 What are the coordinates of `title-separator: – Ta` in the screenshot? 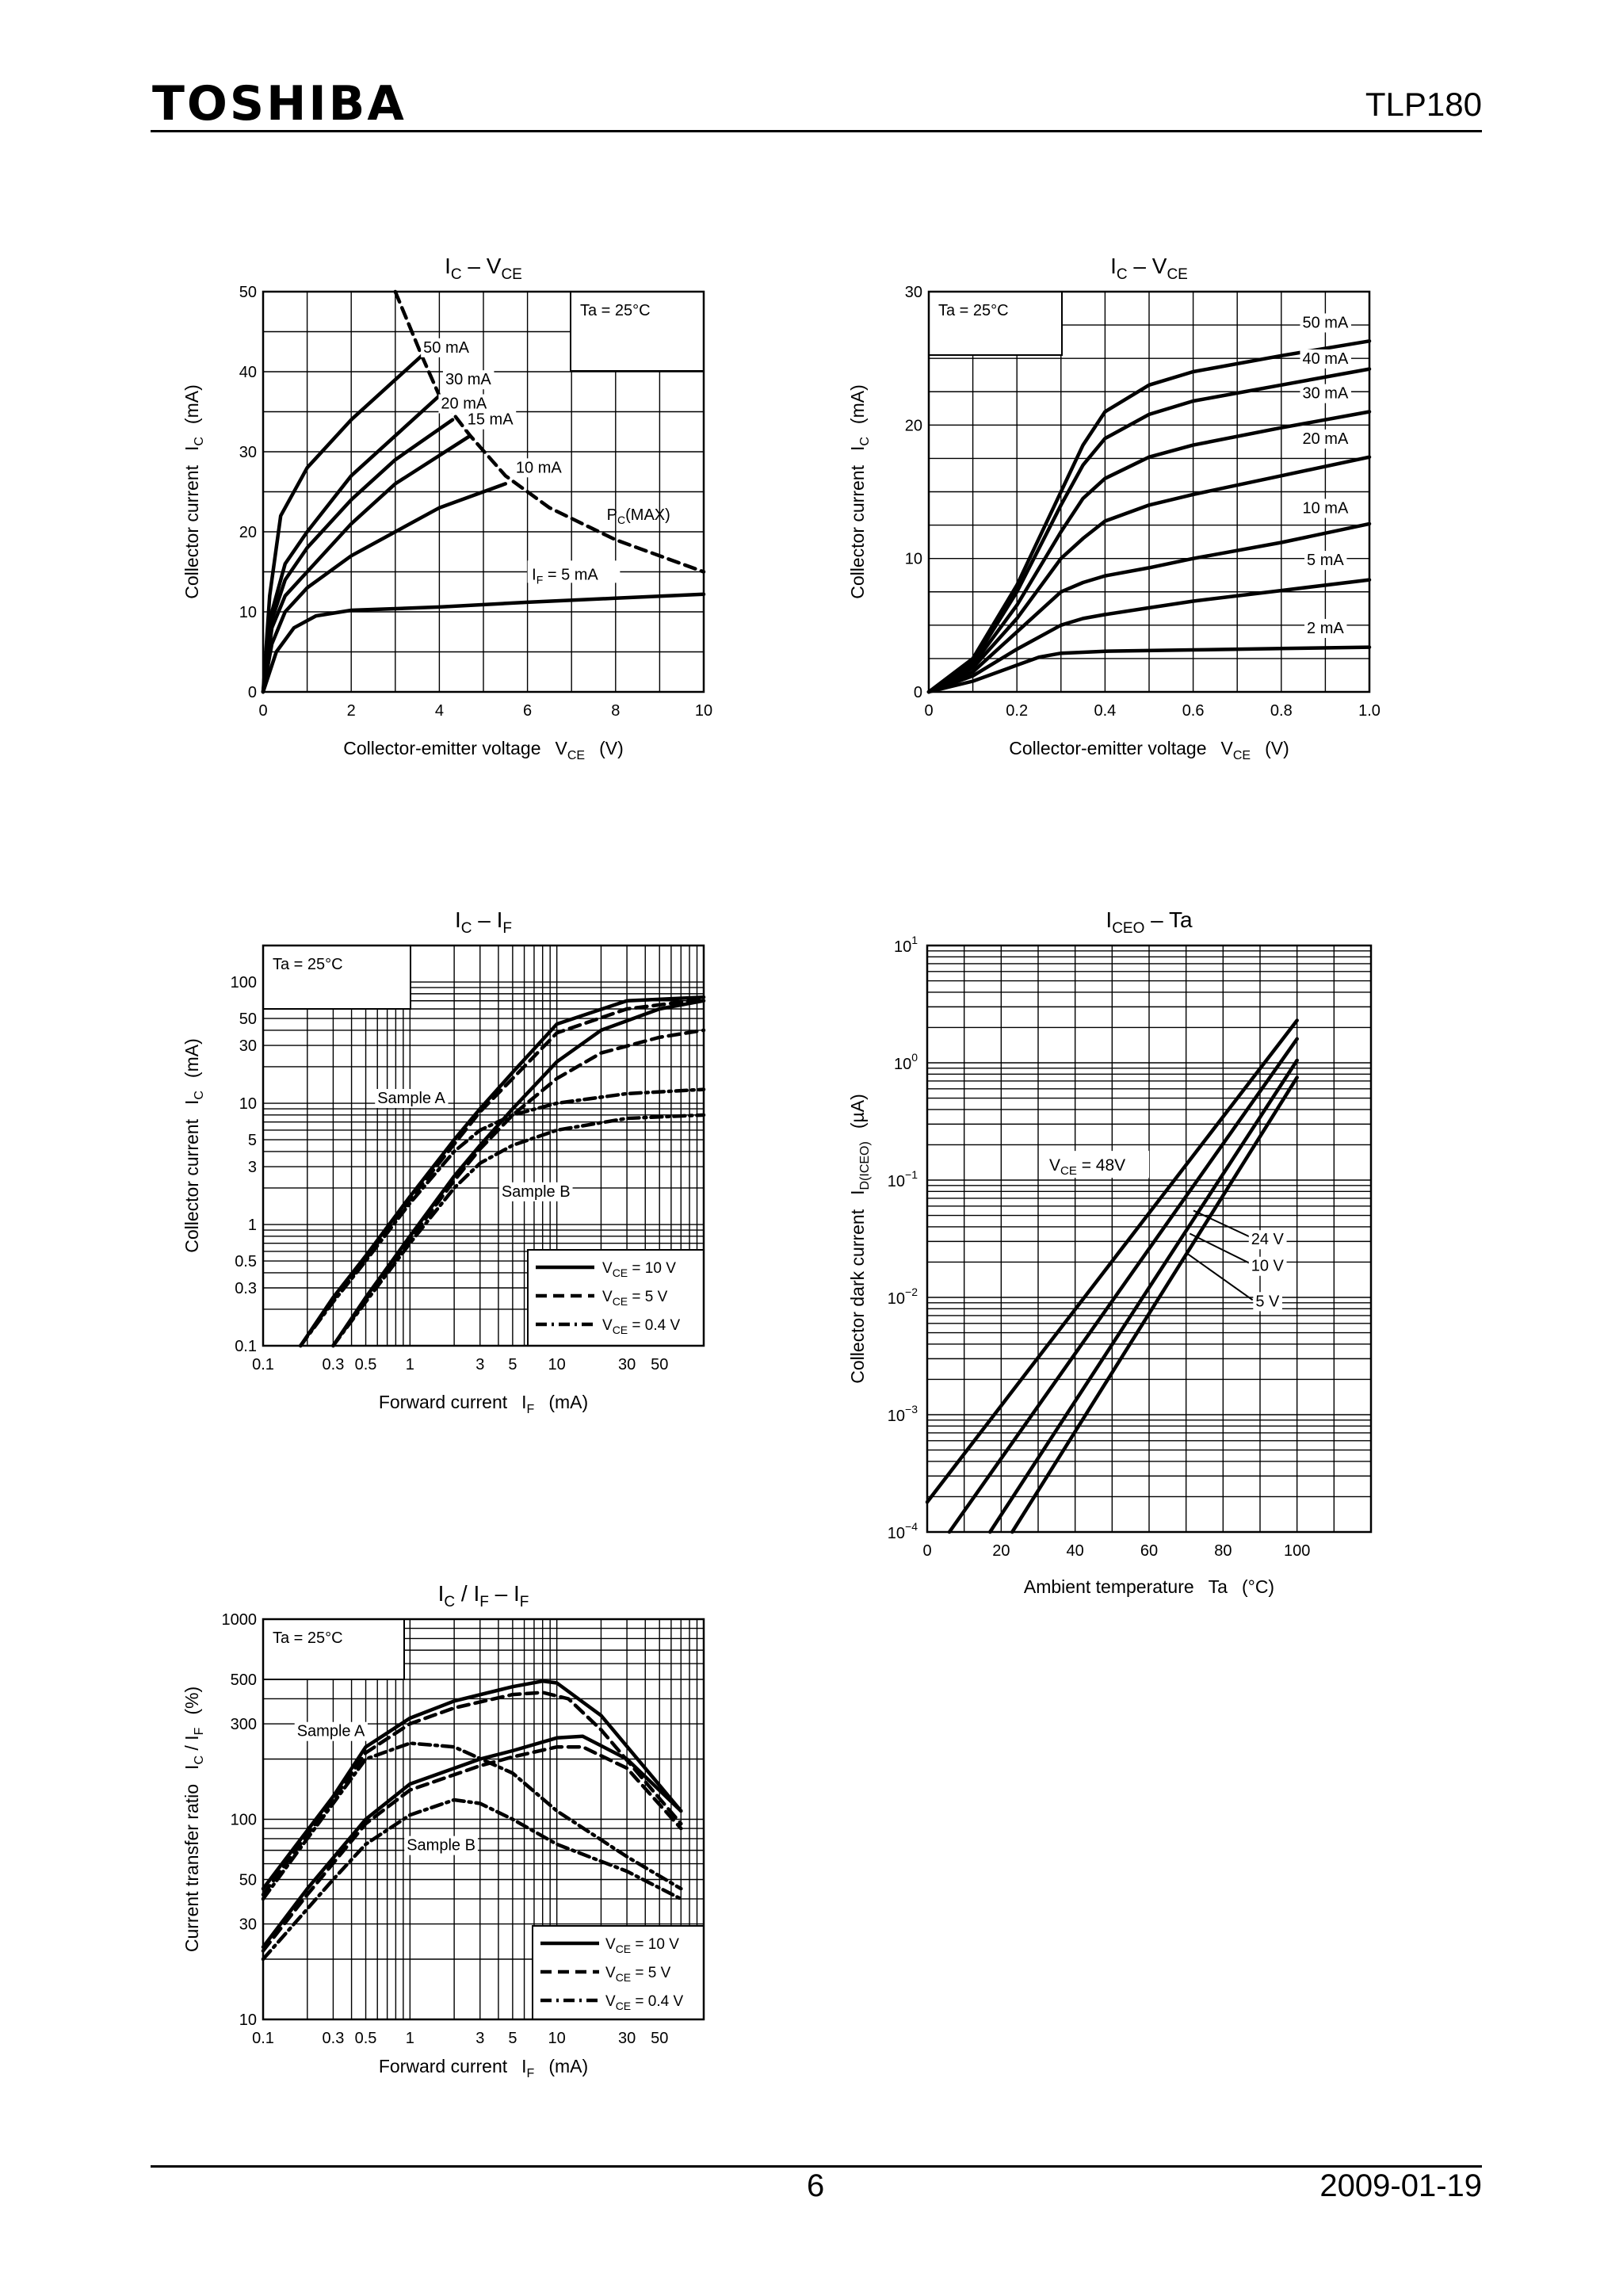 It's located at (1168, 919).